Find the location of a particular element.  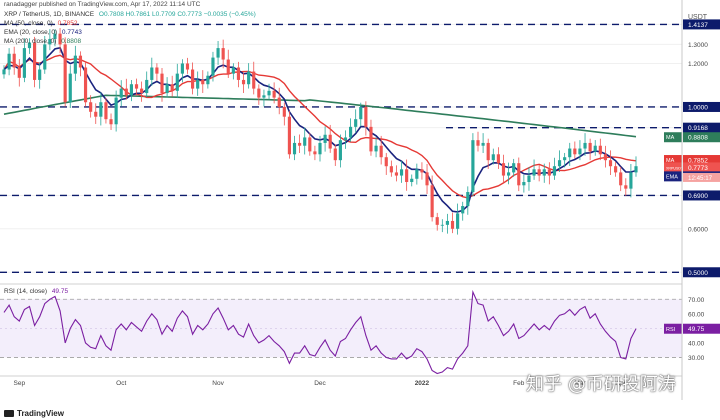

rsi-tag-key is located at coordinates (673, 328).